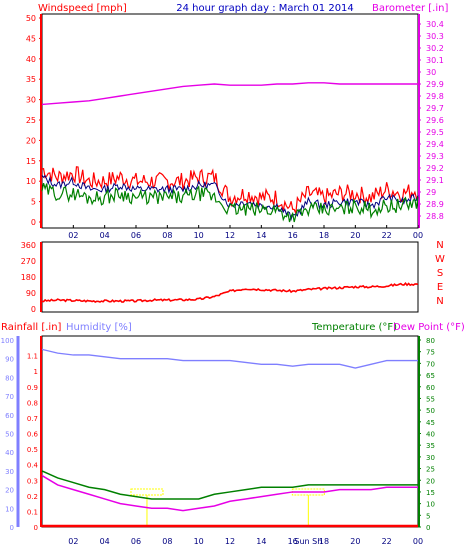  What do you see at coordinates (199, 541) in the screenshot?
I see `temperature-x-tick: 10` at bounding box center [199, 541].